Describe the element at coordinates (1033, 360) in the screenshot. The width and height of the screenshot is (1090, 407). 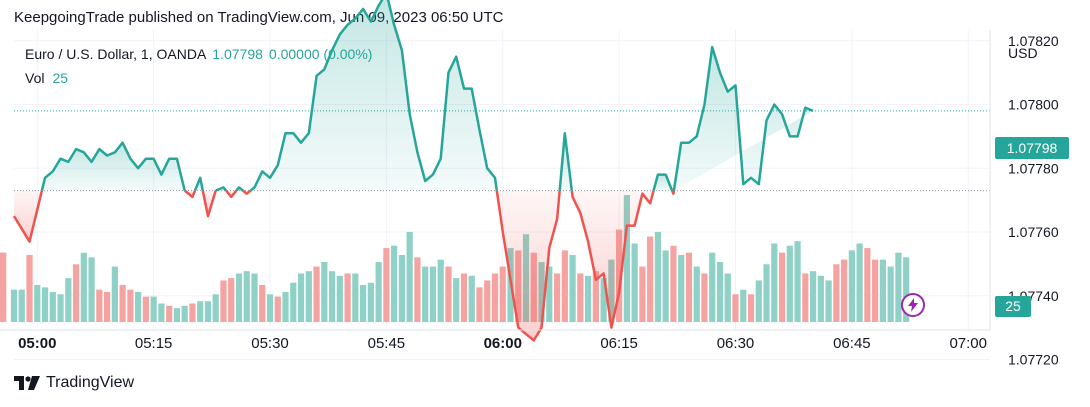
I see `y-tick-label: 1.07720` at that location.